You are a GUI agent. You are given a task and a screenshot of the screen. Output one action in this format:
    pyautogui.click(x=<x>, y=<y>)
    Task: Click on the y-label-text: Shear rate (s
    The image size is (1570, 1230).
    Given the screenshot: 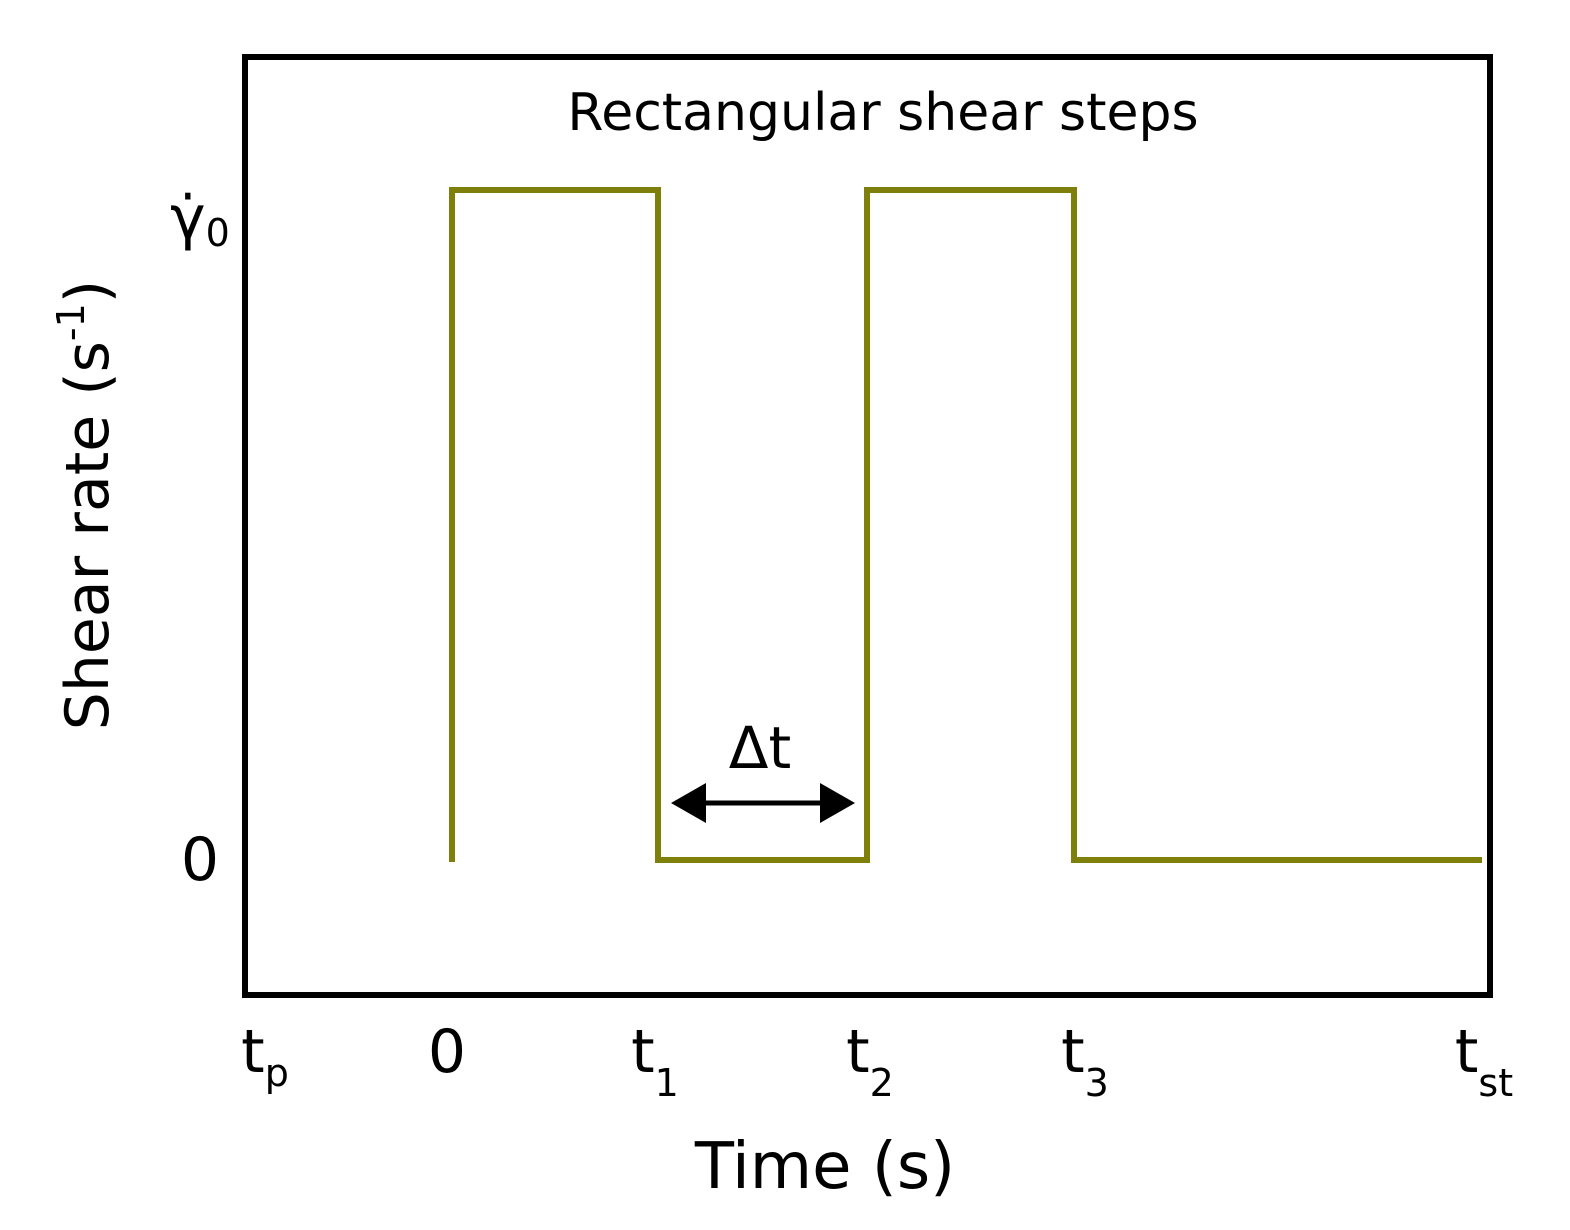 What is the action you would take?
    pyautogui.click(x=88, y=535)
    